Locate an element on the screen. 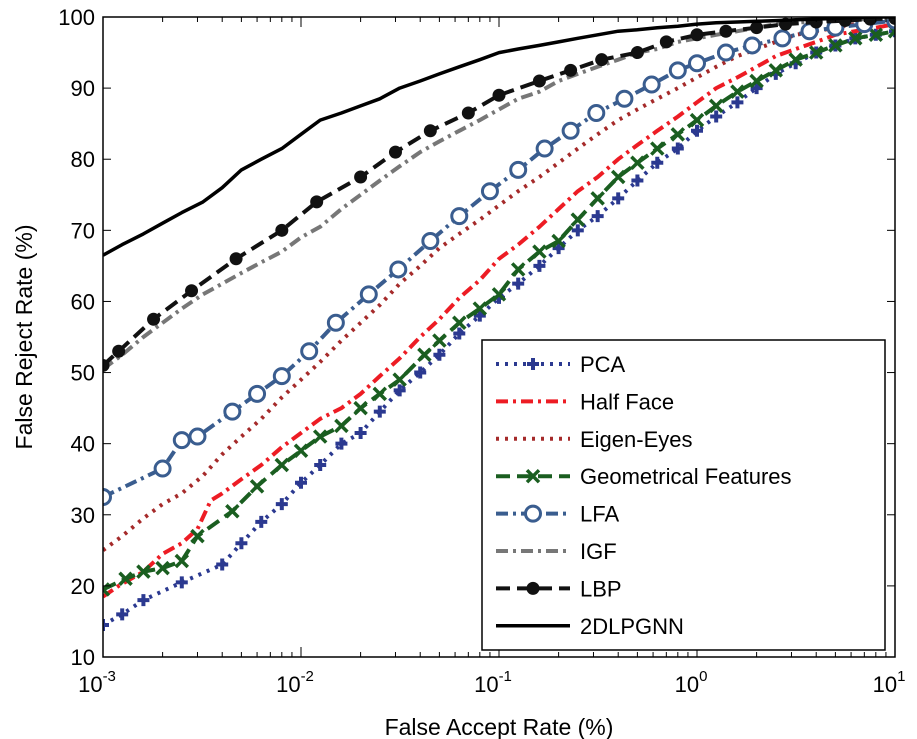 The image size is (917, 739). legend-lfa-label: LFA is located at coordinates (599, 514).